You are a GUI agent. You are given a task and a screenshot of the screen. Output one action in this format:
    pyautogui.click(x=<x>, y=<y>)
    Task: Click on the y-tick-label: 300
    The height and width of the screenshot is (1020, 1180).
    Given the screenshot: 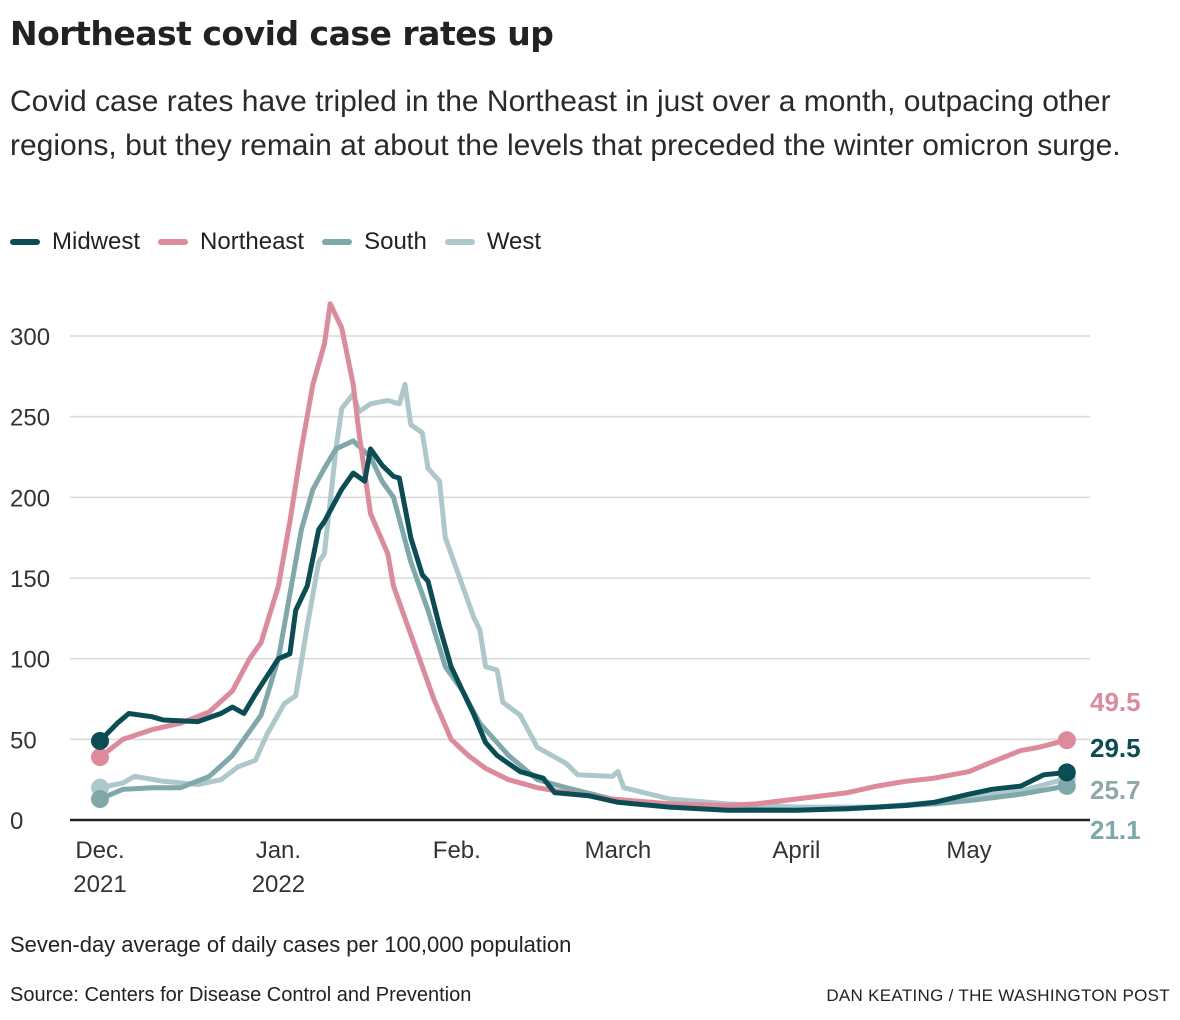 What is the action you would take?
    pyautogui.click(x=30, y=337)
    